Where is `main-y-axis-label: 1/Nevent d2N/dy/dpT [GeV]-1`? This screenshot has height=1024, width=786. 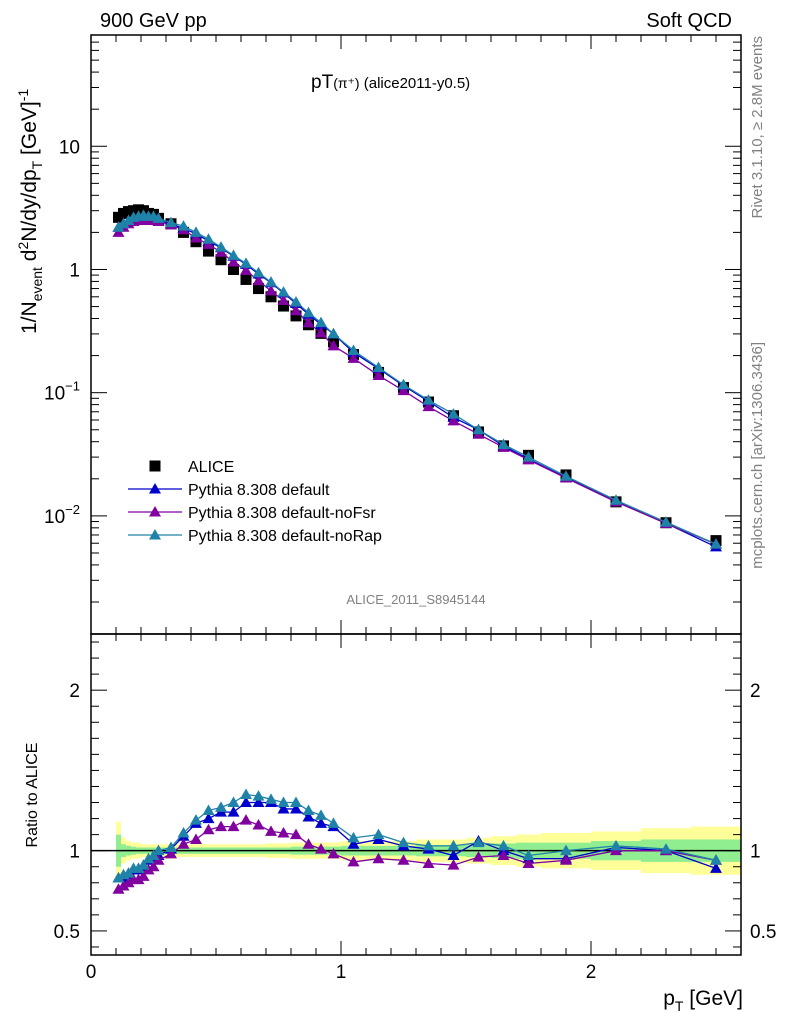 main-y-axis-label: 1/Nevent d2N/dy/dpT [GeV]-1 is located at coordinates (30, 211).